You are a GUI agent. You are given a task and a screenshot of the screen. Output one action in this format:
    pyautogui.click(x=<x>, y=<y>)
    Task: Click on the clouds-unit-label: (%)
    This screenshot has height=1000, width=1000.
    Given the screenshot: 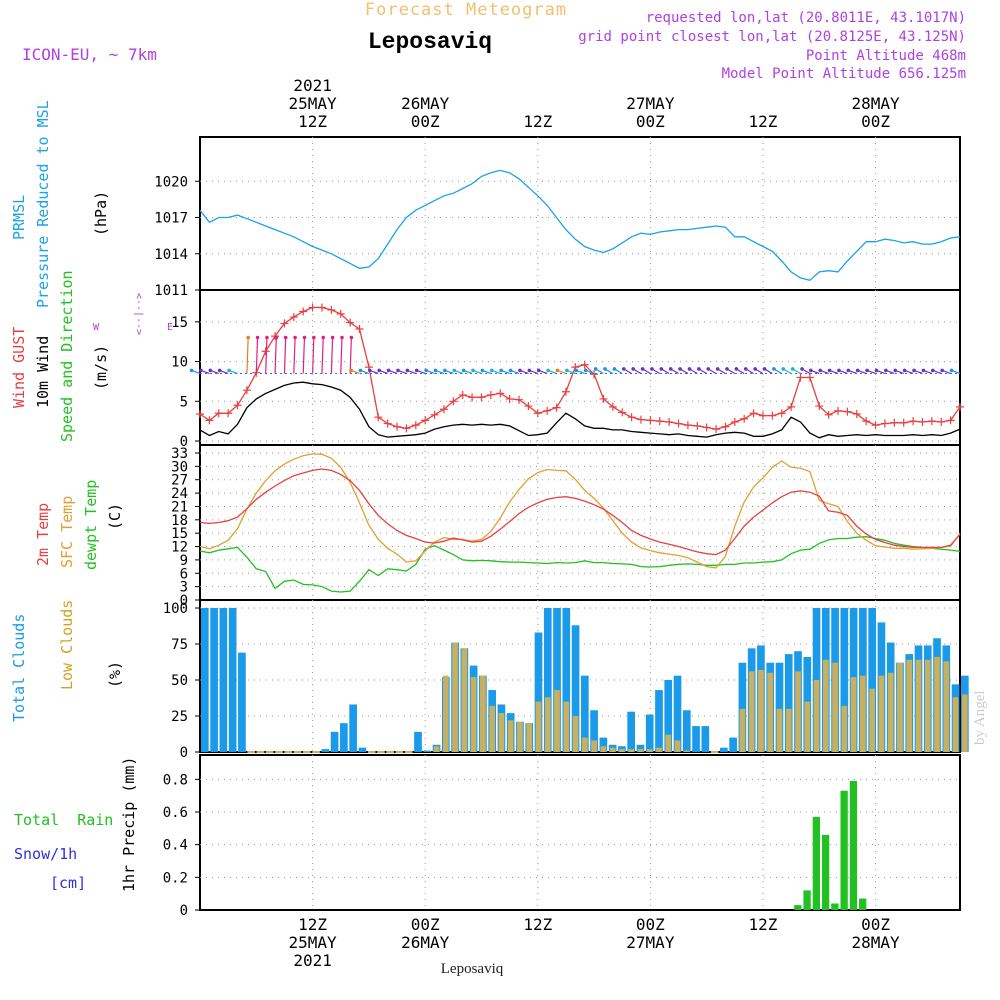 What is the action you would take?
    pyautogui.click(x=115, y=674)
    